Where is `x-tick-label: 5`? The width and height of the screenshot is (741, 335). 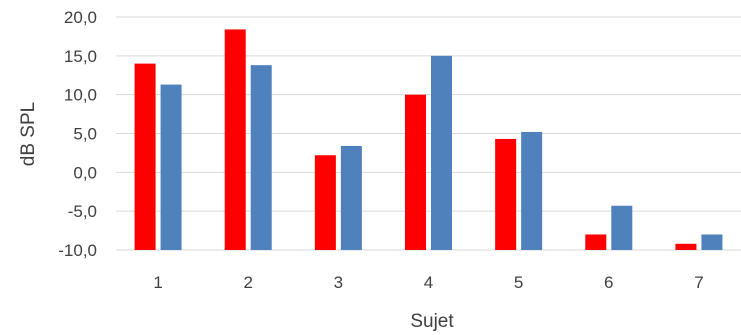 x-tick-label: 5 is located at coordinates (518, 282).